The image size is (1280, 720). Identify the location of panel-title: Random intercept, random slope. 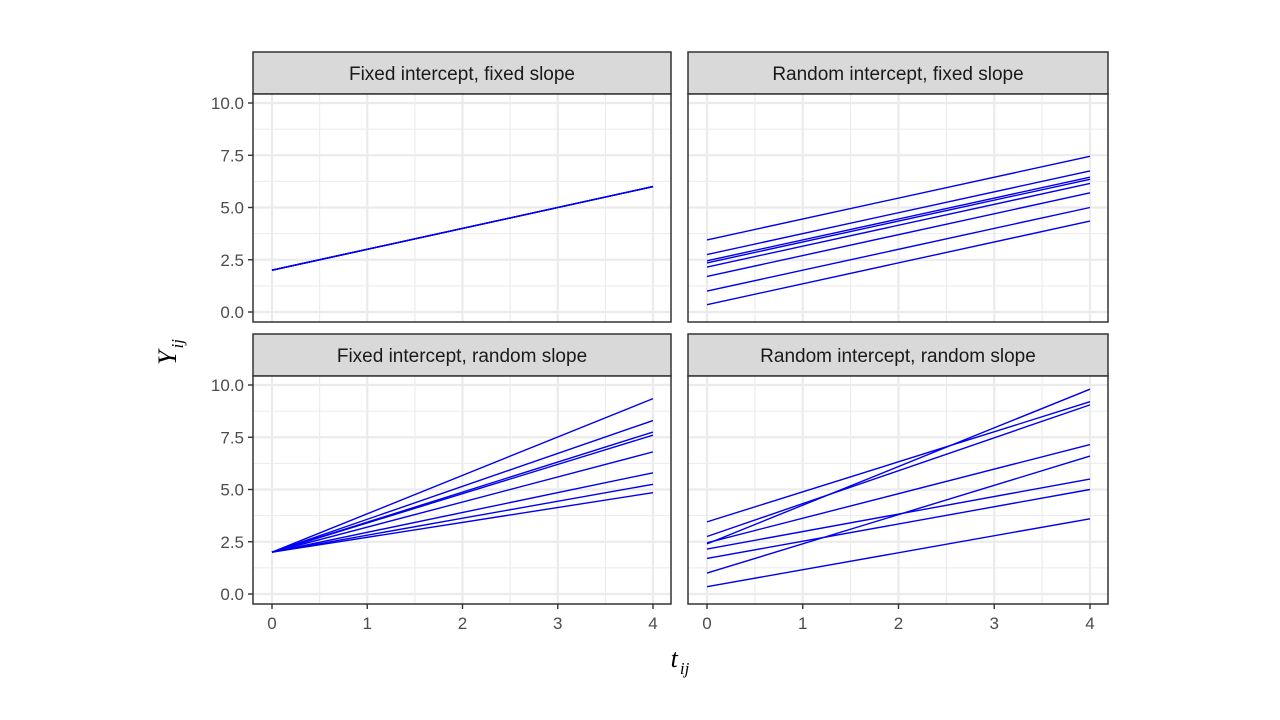
(898, 356).